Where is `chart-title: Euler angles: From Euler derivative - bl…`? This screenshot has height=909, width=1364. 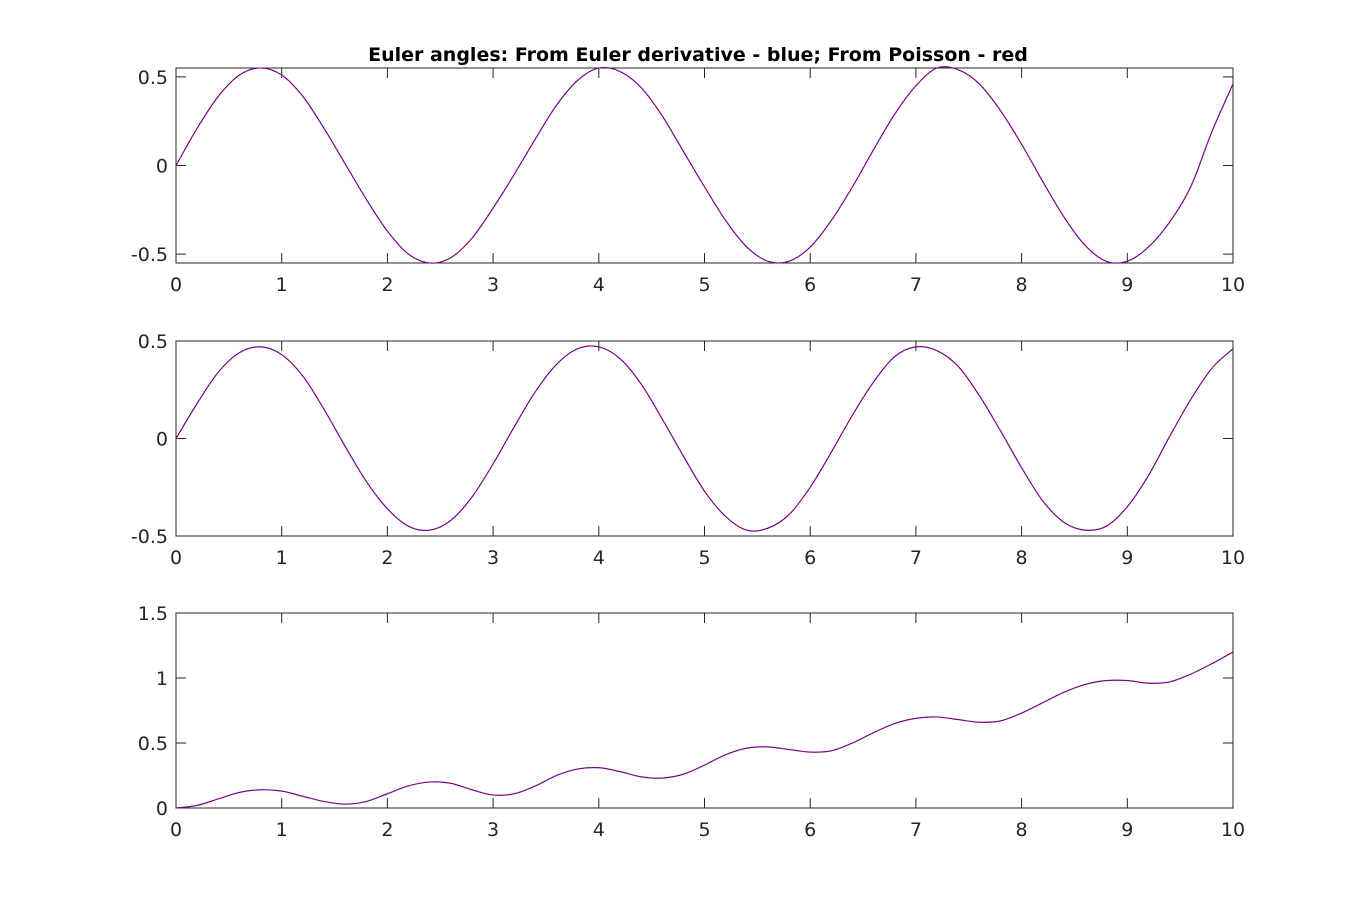
chart-title: Euler angles: From Euler derivative - bl… is located at coordinates (698, 55).